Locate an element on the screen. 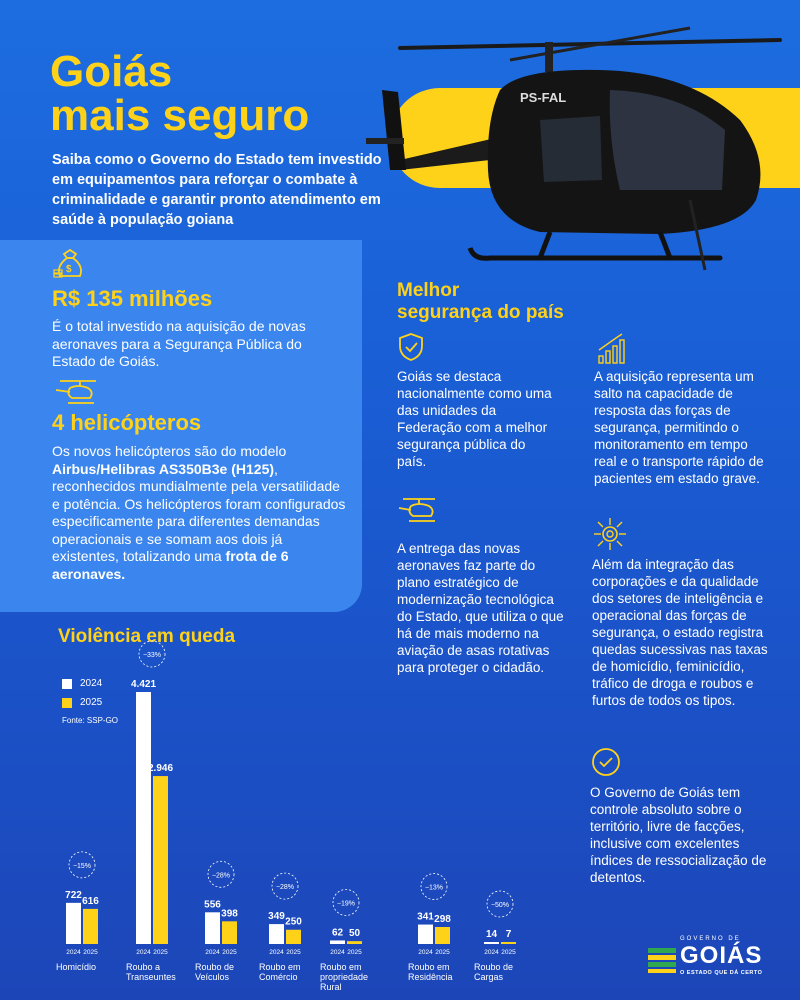  category-label-1-0: Roubo a is located at coordinates (143, 967).